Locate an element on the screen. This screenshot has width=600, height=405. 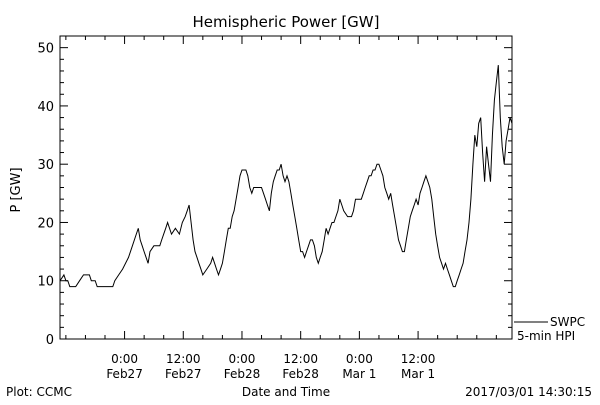
x-tick-time-2: 0:00 is located at coordinates (241, 359).